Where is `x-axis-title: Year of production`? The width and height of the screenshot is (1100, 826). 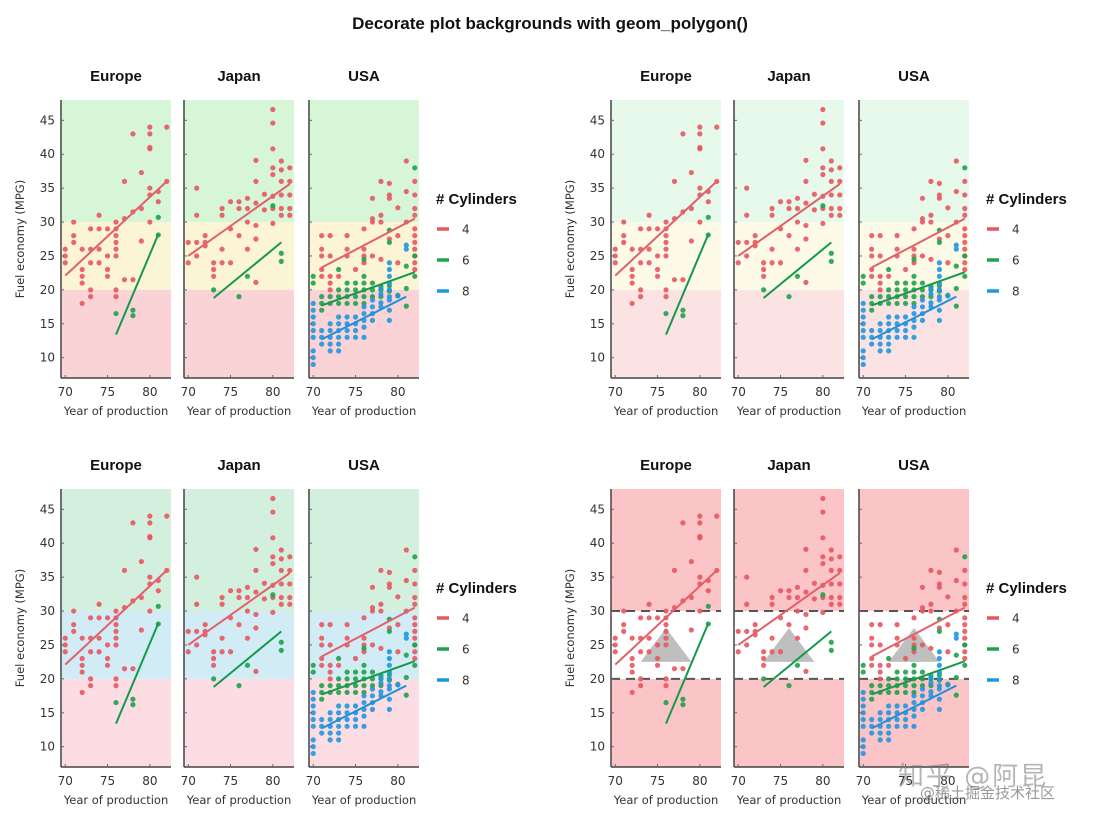
x-axis-title: Year of production is located at coordinates (364, 800).